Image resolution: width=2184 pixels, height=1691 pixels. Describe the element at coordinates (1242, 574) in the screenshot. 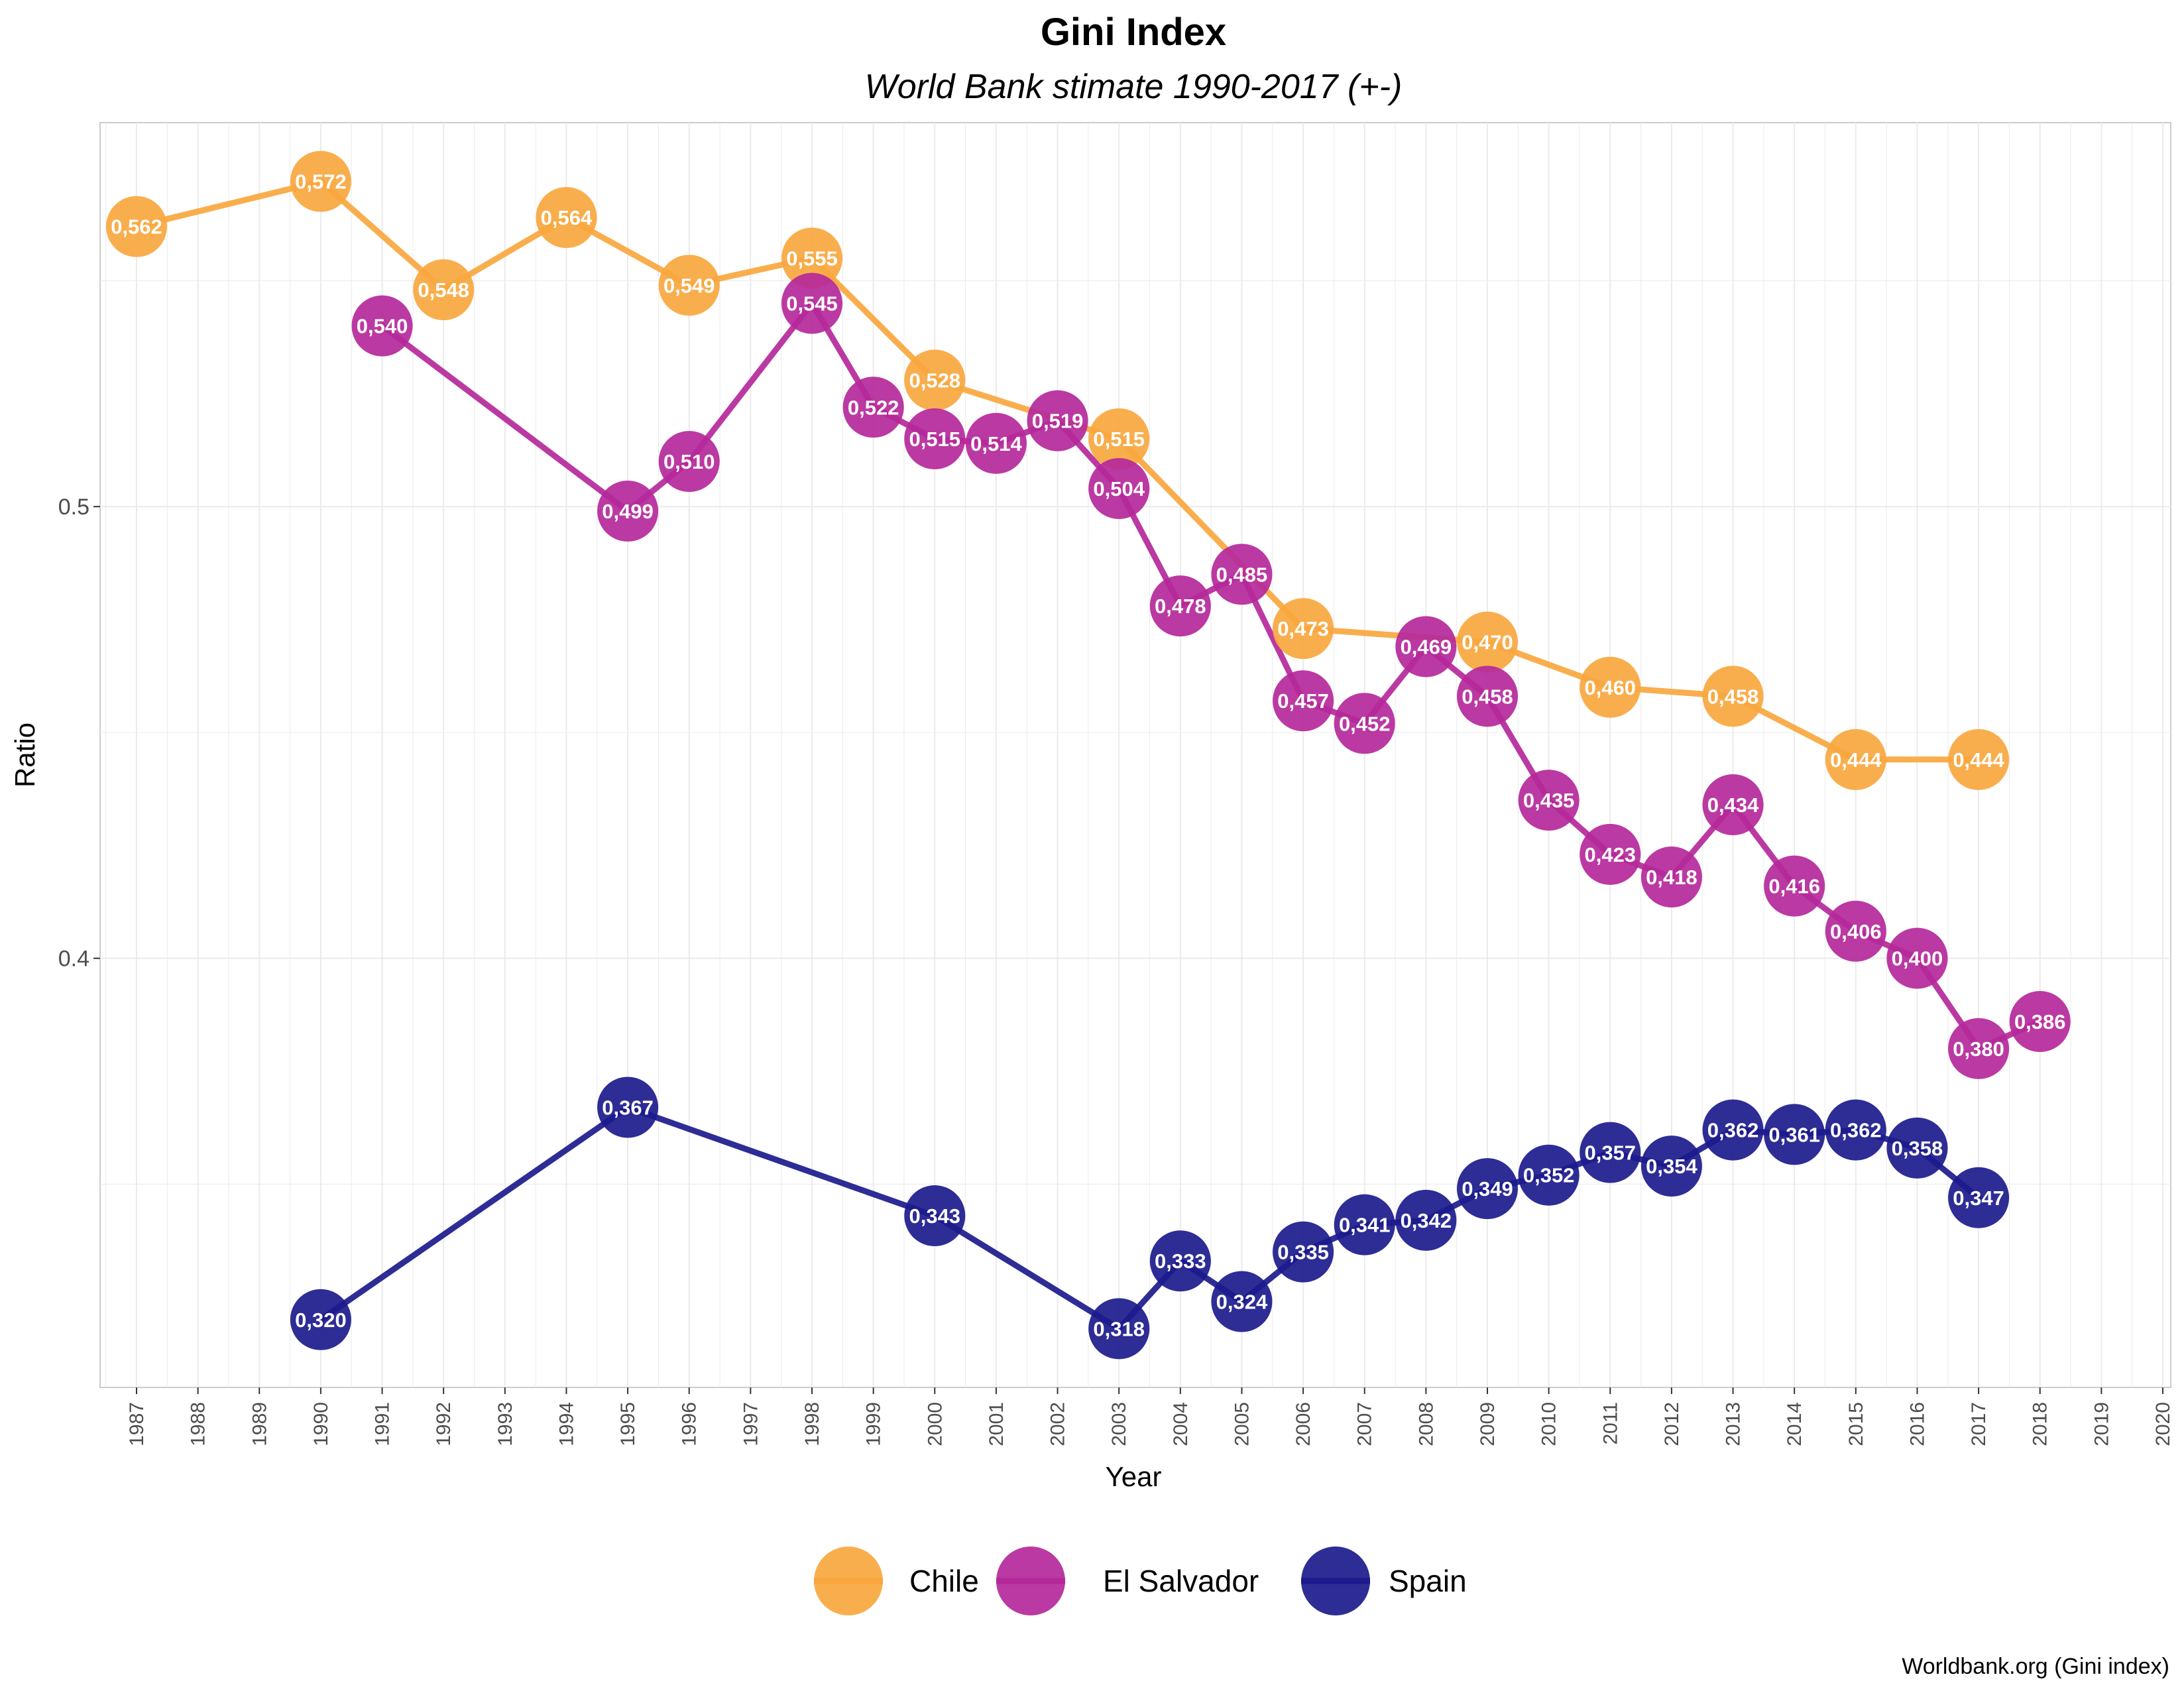

I see `data-label-el-salvador: 0,485` at that location.